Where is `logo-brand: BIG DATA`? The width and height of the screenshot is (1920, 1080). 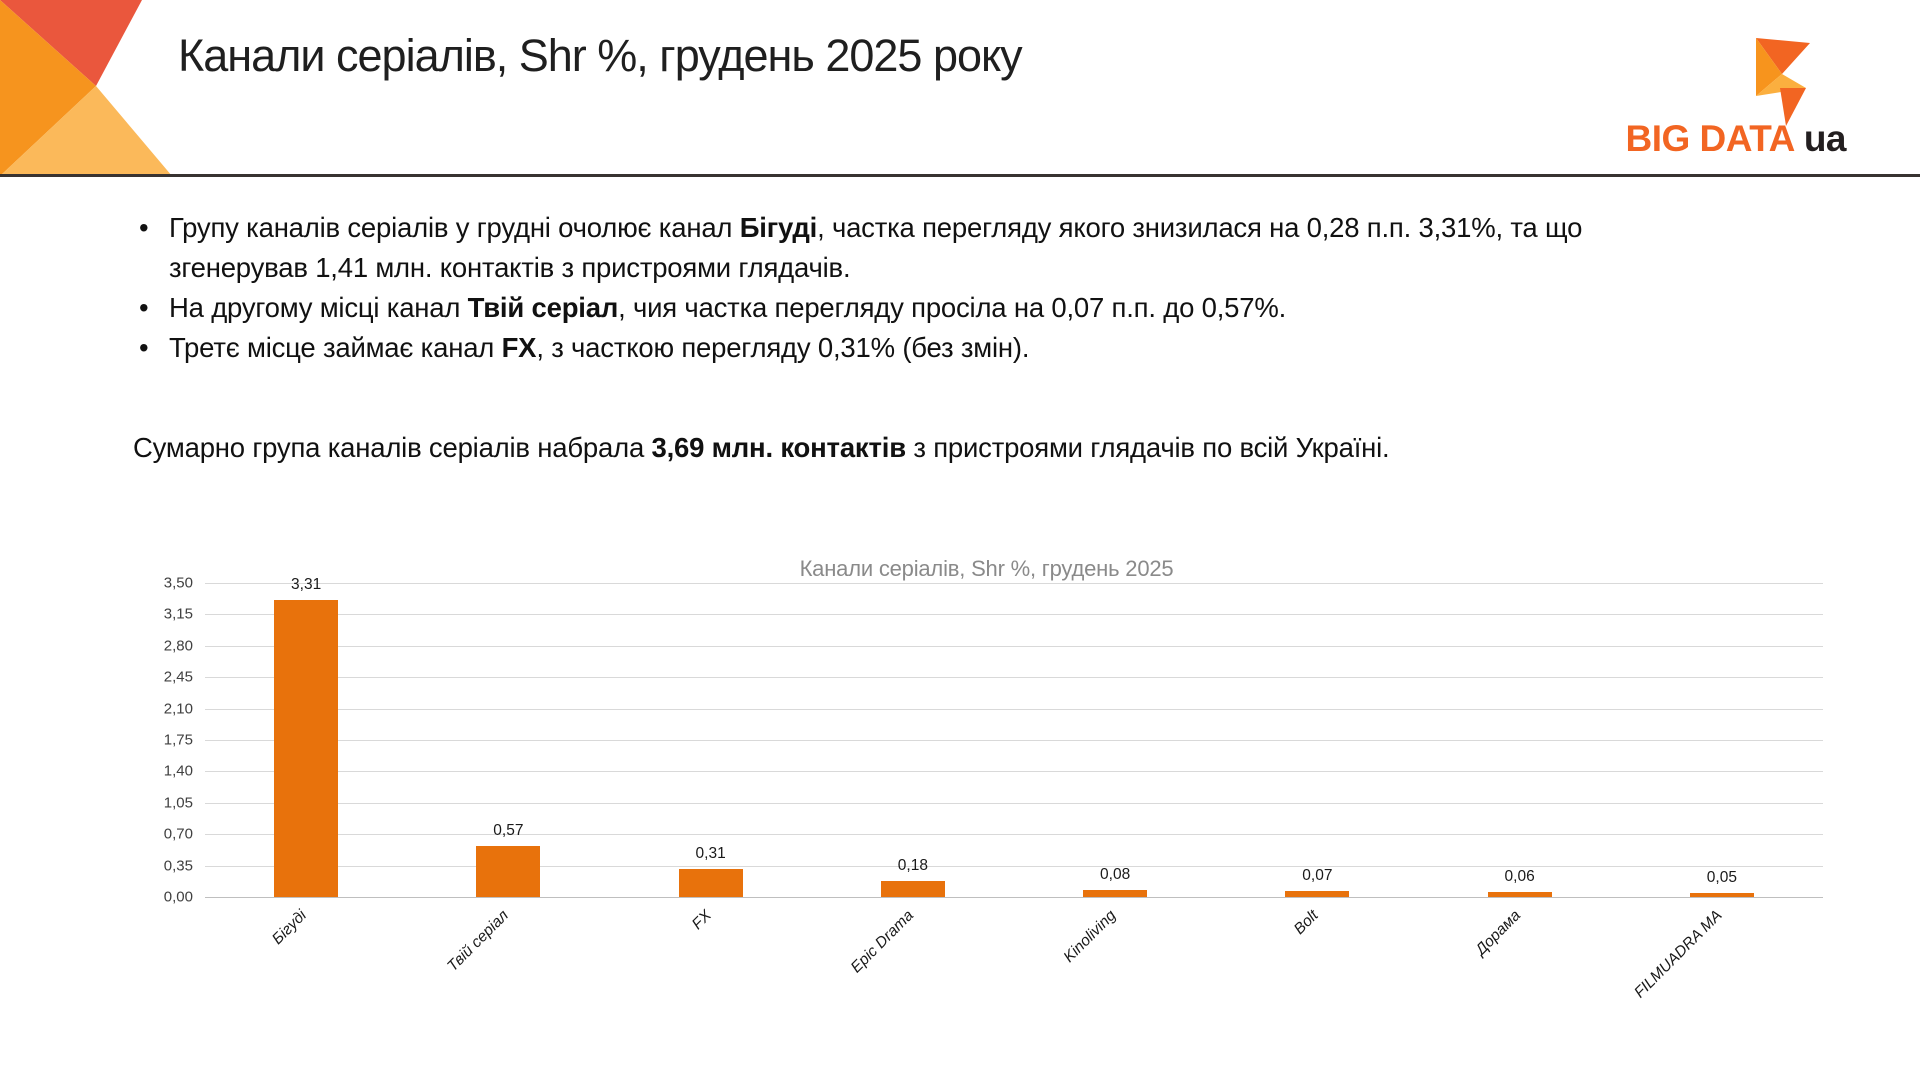 logo-brand: BIG DATA is located at coordinates (1710, 138).